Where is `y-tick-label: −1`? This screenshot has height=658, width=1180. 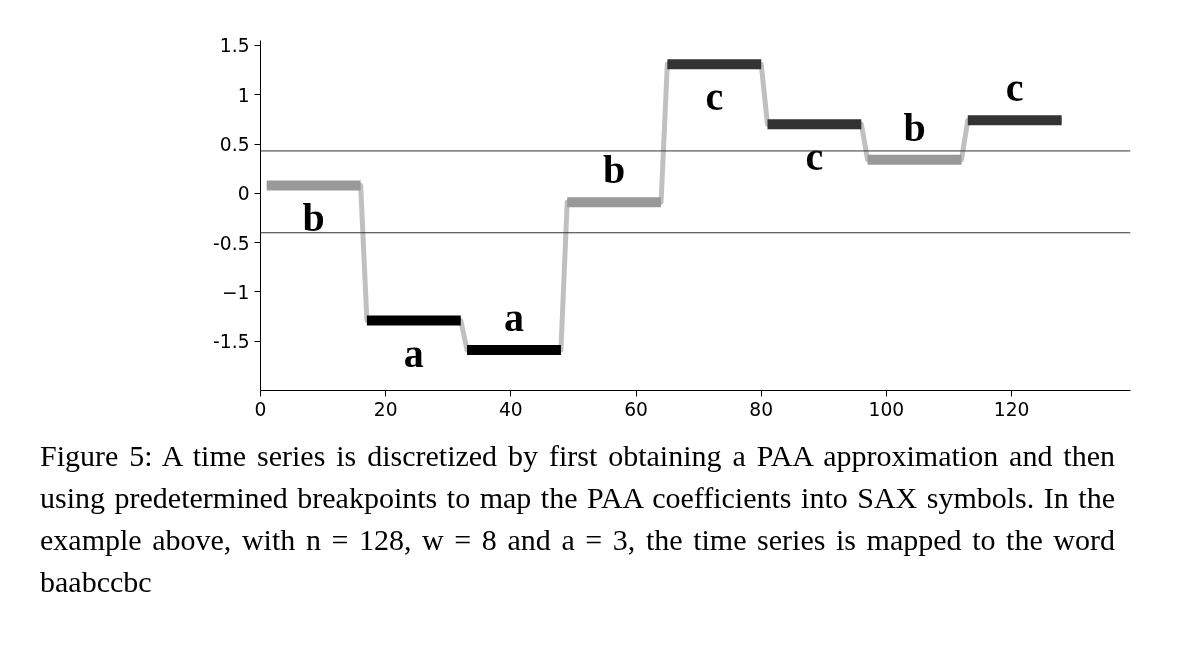
y-tick-label: −1 is located at coordinates (236, 292).